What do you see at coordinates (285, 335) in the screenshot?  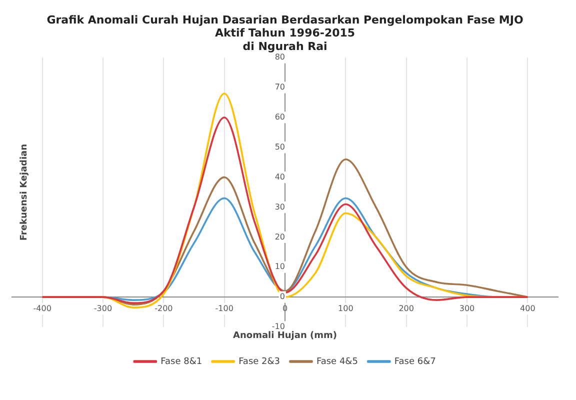 I see `x-axis-title: Anomali Hujan (mm)` at bounding box center [285, 335].